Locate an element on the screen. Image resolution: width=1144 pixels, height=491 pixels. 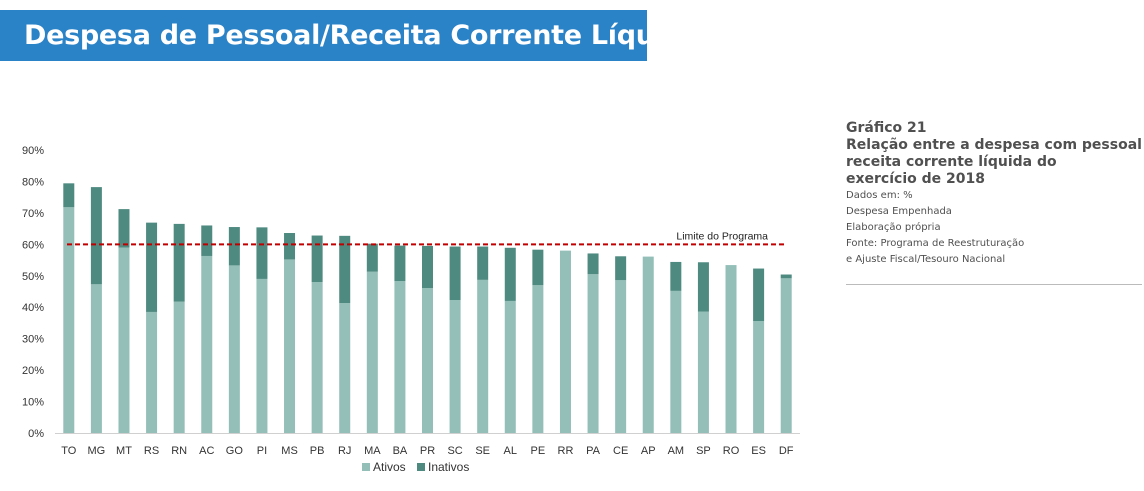
x-tick-label: AM is located at coordinates (676, 451).